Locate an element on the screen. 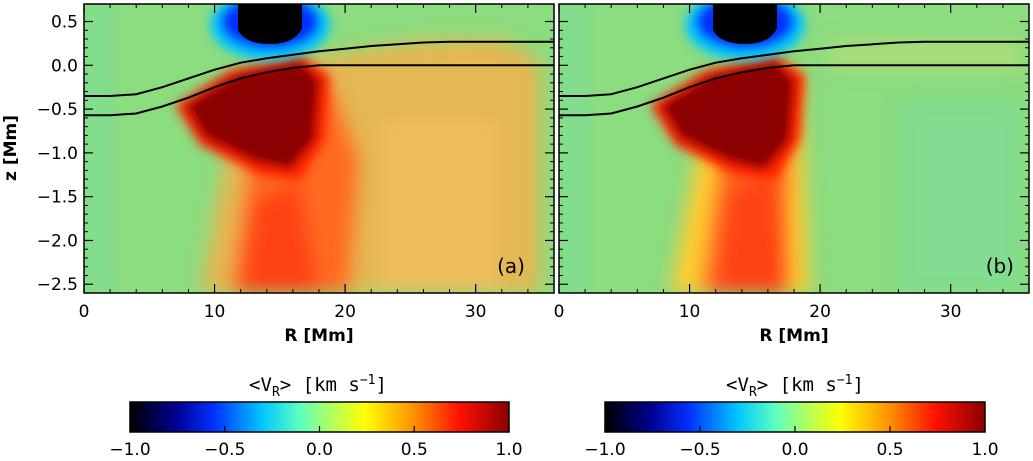 This screenshot has width=1033, height=461. y-tick-label: −2.5 is located at coordinates (57, 285).